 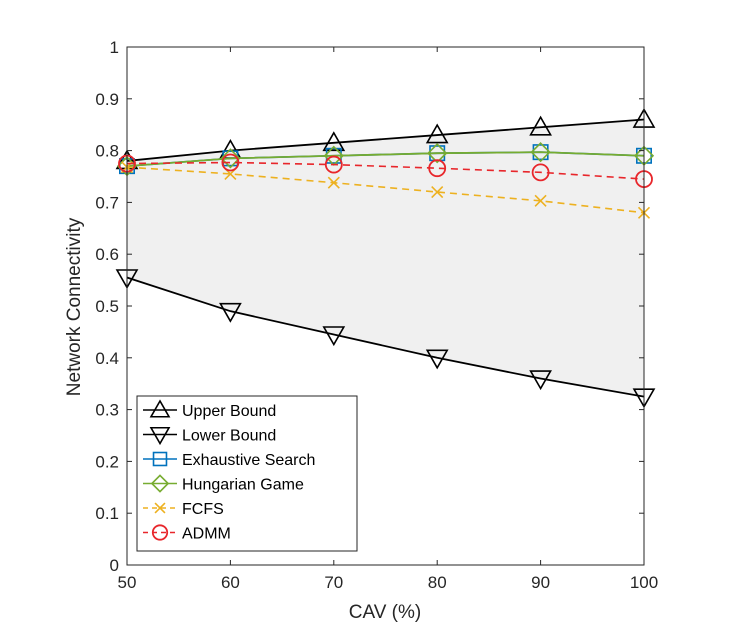 I want to click on y-tick-label: 1, so click(x=114, y=47).